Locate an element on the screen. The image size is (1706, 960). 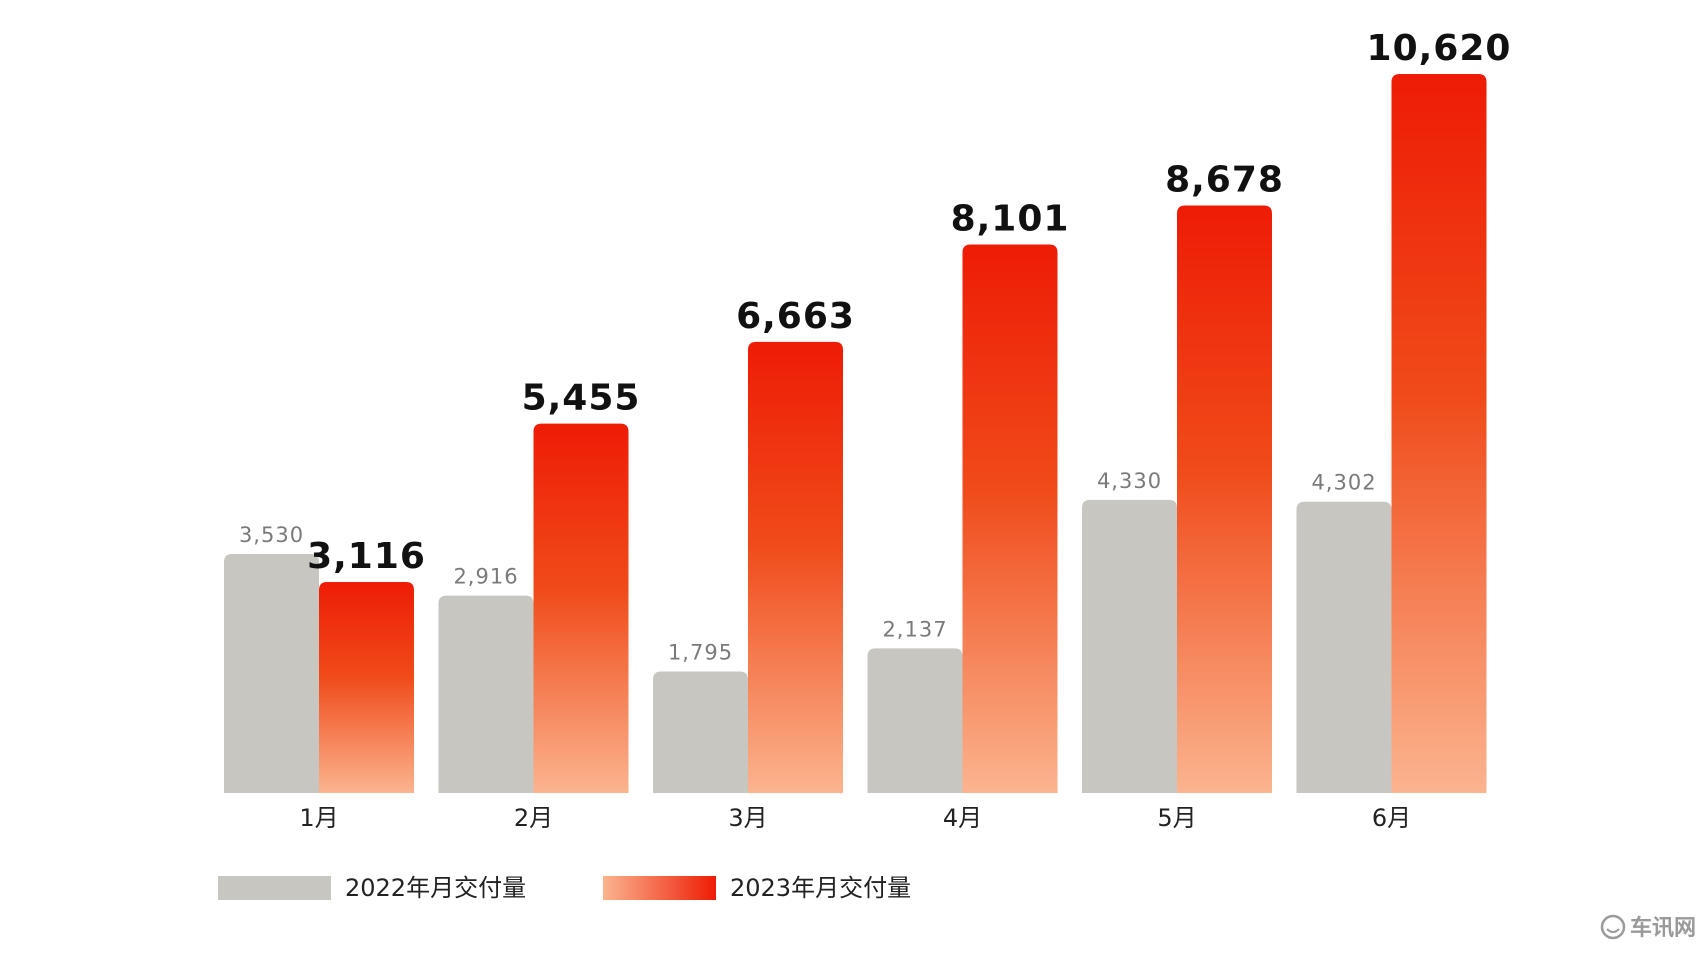
smiley-logo-icon is located at coordinates (1613, 927).